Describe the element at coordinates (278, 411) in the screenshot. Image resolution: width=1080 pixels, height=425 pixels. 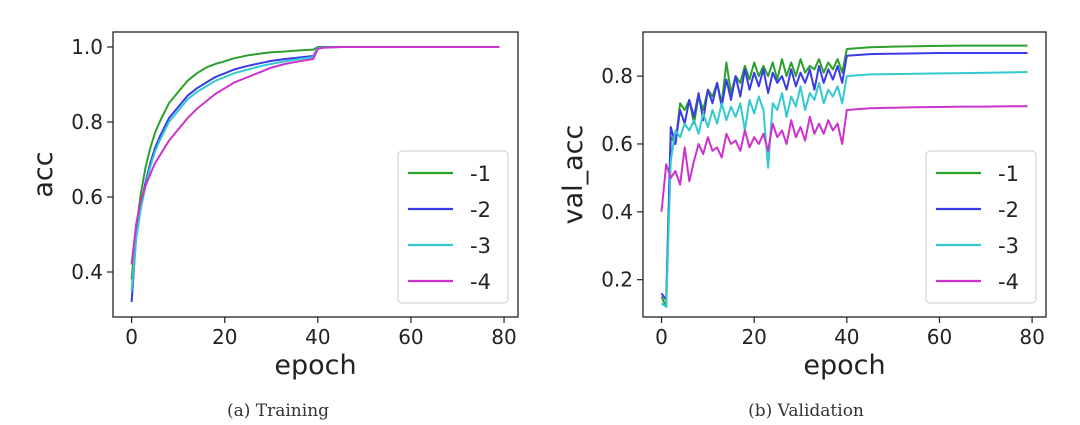
I see `figure-caption: (a) Training` at that location.